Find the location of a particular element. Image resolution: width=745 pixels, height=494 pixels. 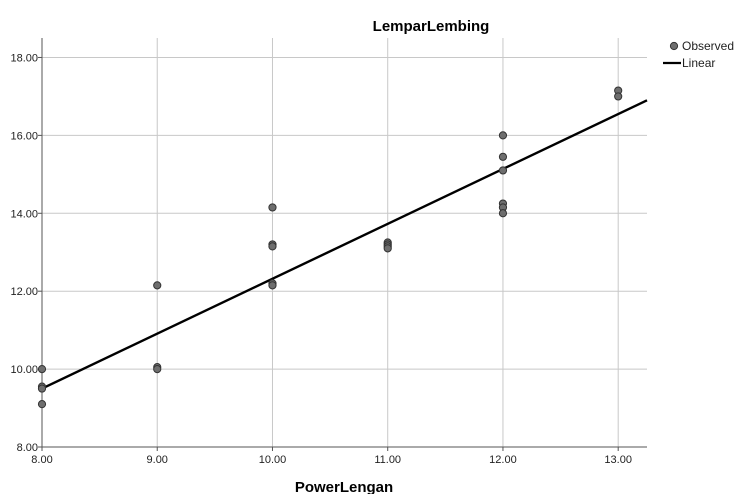

x-tick-label: 8.00 is located at coordinates (41, 460).